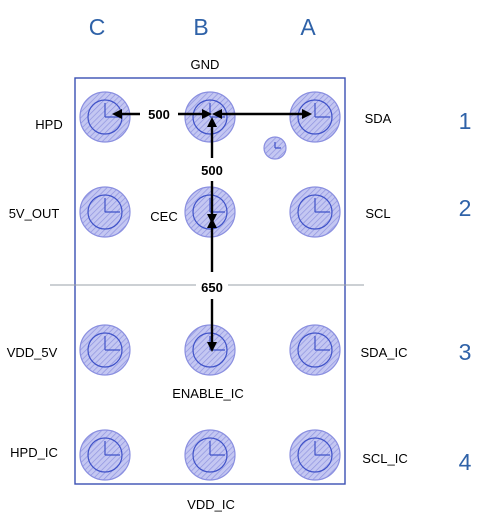 The image size is (486, 526). I want to click on pin-label-hpd-ic: HPD_IC, so click(34, 452).